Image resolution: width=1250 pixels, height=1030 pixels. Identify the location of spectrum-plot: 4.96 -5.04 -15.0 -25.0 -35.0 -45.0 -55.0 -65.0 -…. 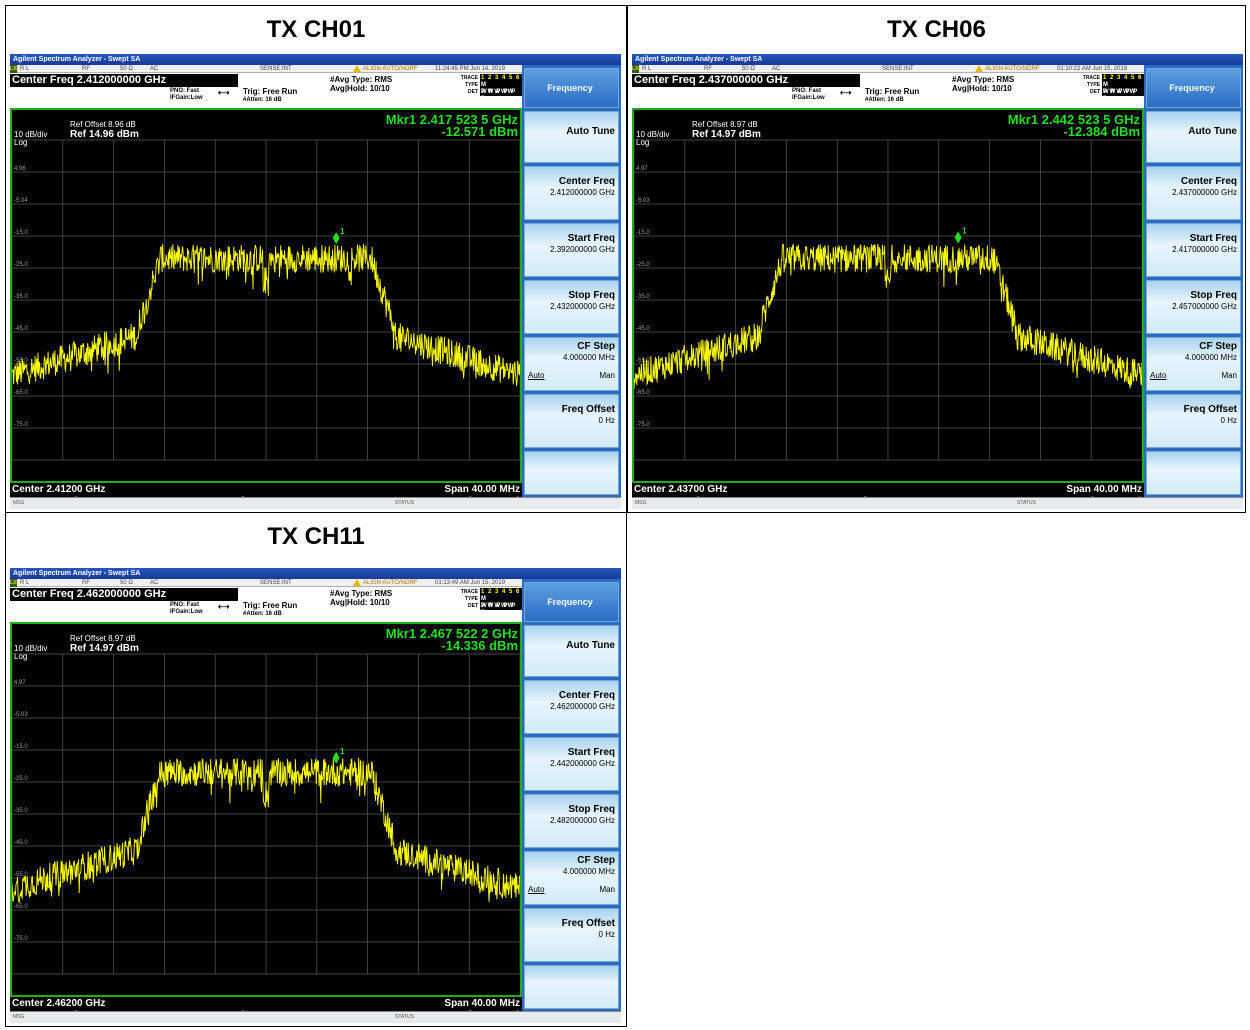
(266, 300).